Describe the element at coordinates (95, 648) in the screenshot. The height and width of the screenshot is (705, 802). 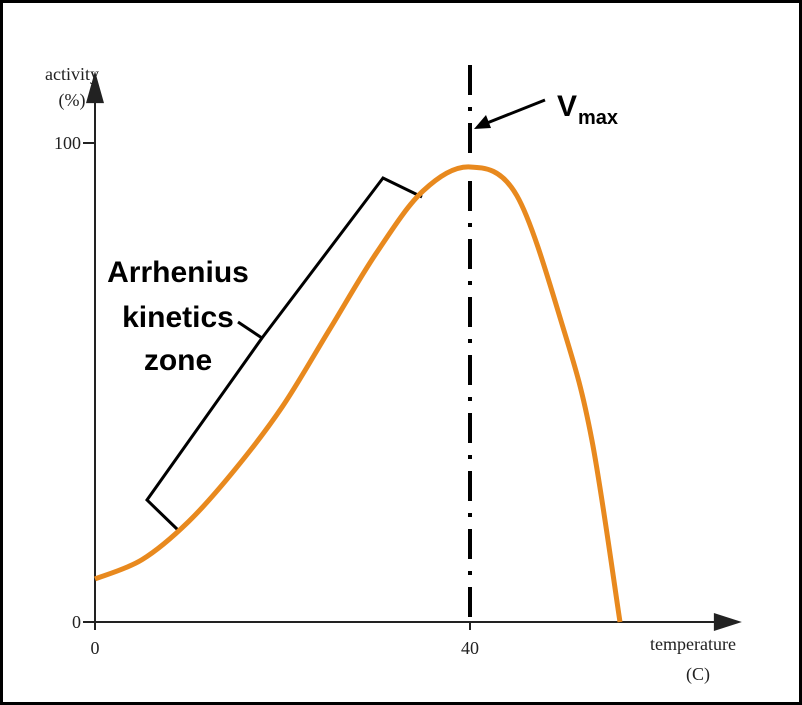
I see `x-tick-label: 0` at that location.